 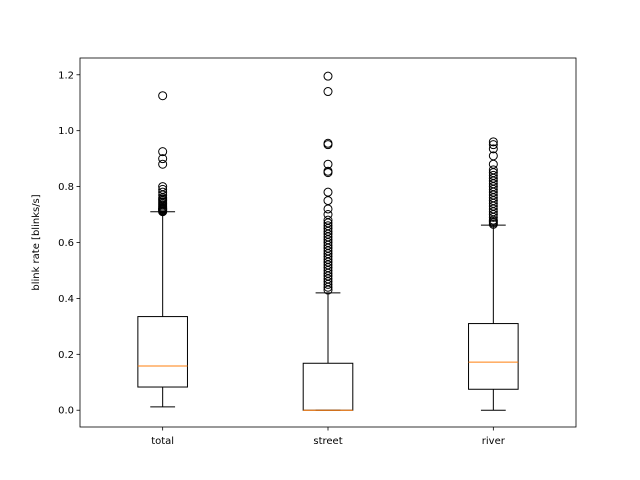 What do you see at coordinates (493, 356) in the screenshot?
I see `box-iqr-river` at bounding box center [493, 356].